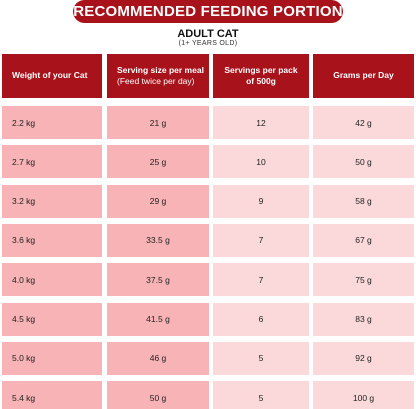 The height and width of the screenshot is (409, 416). I want to click on column-header-label: Servings per pack, so click(261, 69).